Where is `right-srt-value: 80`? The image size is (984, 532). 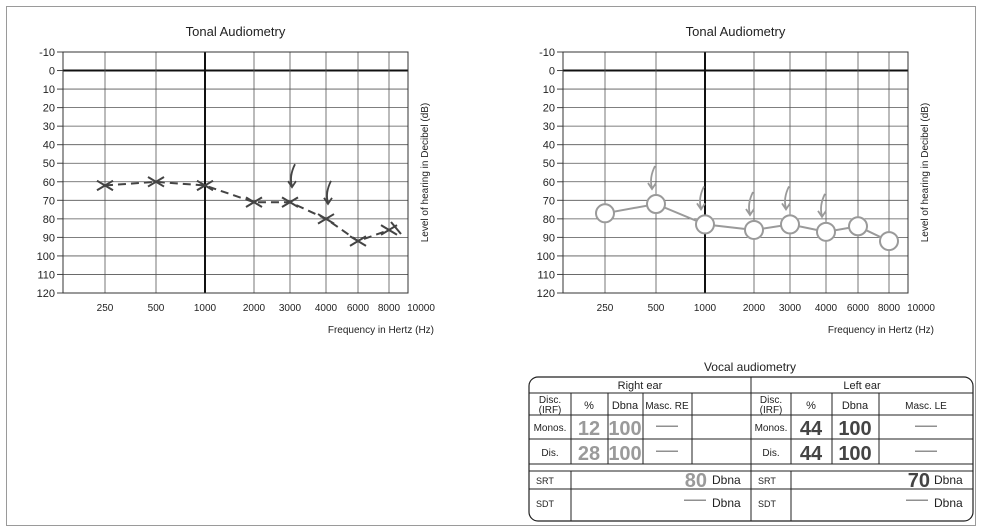
right-srt-value: 80 is located at coordinates (696, 481).